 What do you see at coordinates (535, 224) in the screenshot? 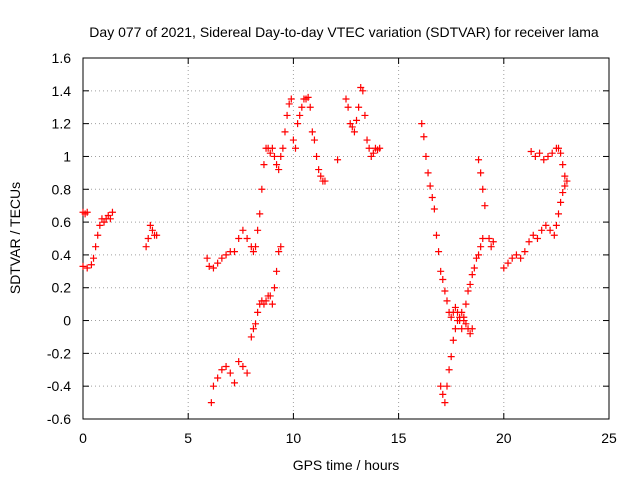
I see `series-arc-g1` at bounding box center [535, 224].